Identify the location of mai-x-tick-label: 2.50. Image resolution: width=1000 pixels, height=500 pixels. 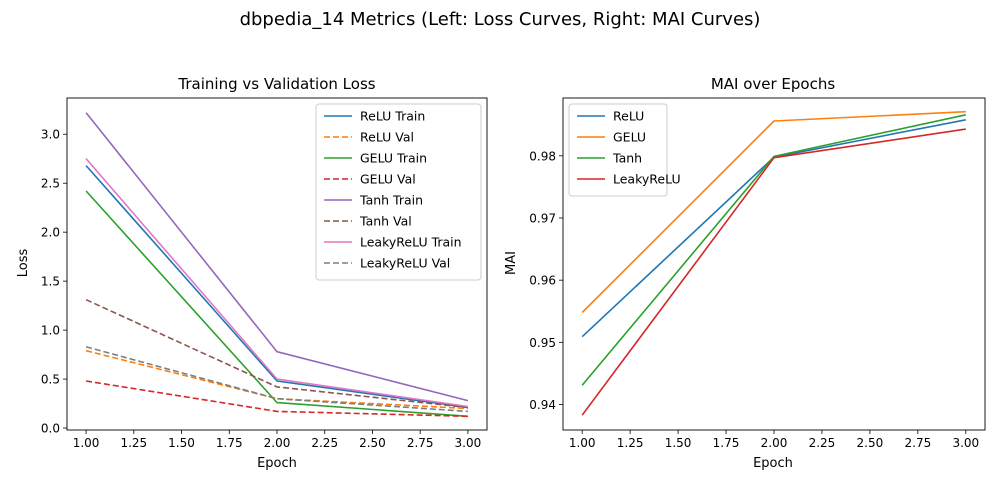
(870, 443).